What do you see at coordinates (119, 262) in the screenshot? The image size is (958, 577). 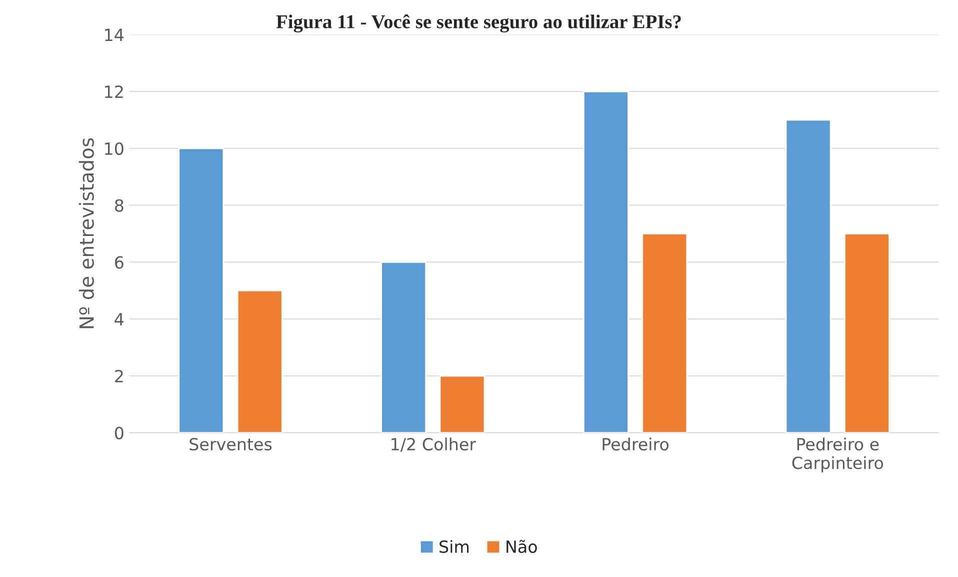 I see `y-tick-label: 6` at bounding box center [119, 262].